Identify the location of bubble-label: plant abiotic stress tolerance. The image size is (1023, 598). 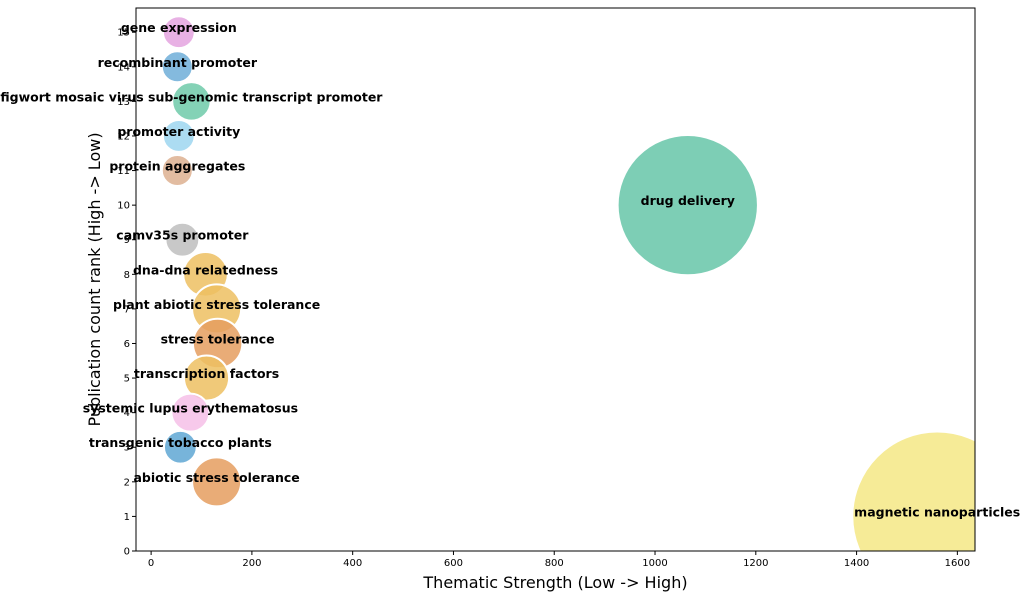
(216, 304).